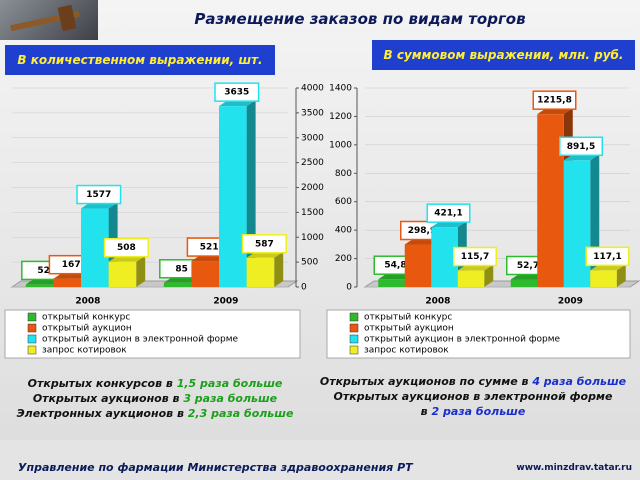  What do you see at coordinates (579, 381) in the screenshot?
I see `note-highlight: 4 раза больше` at bounding box center [579, 381].